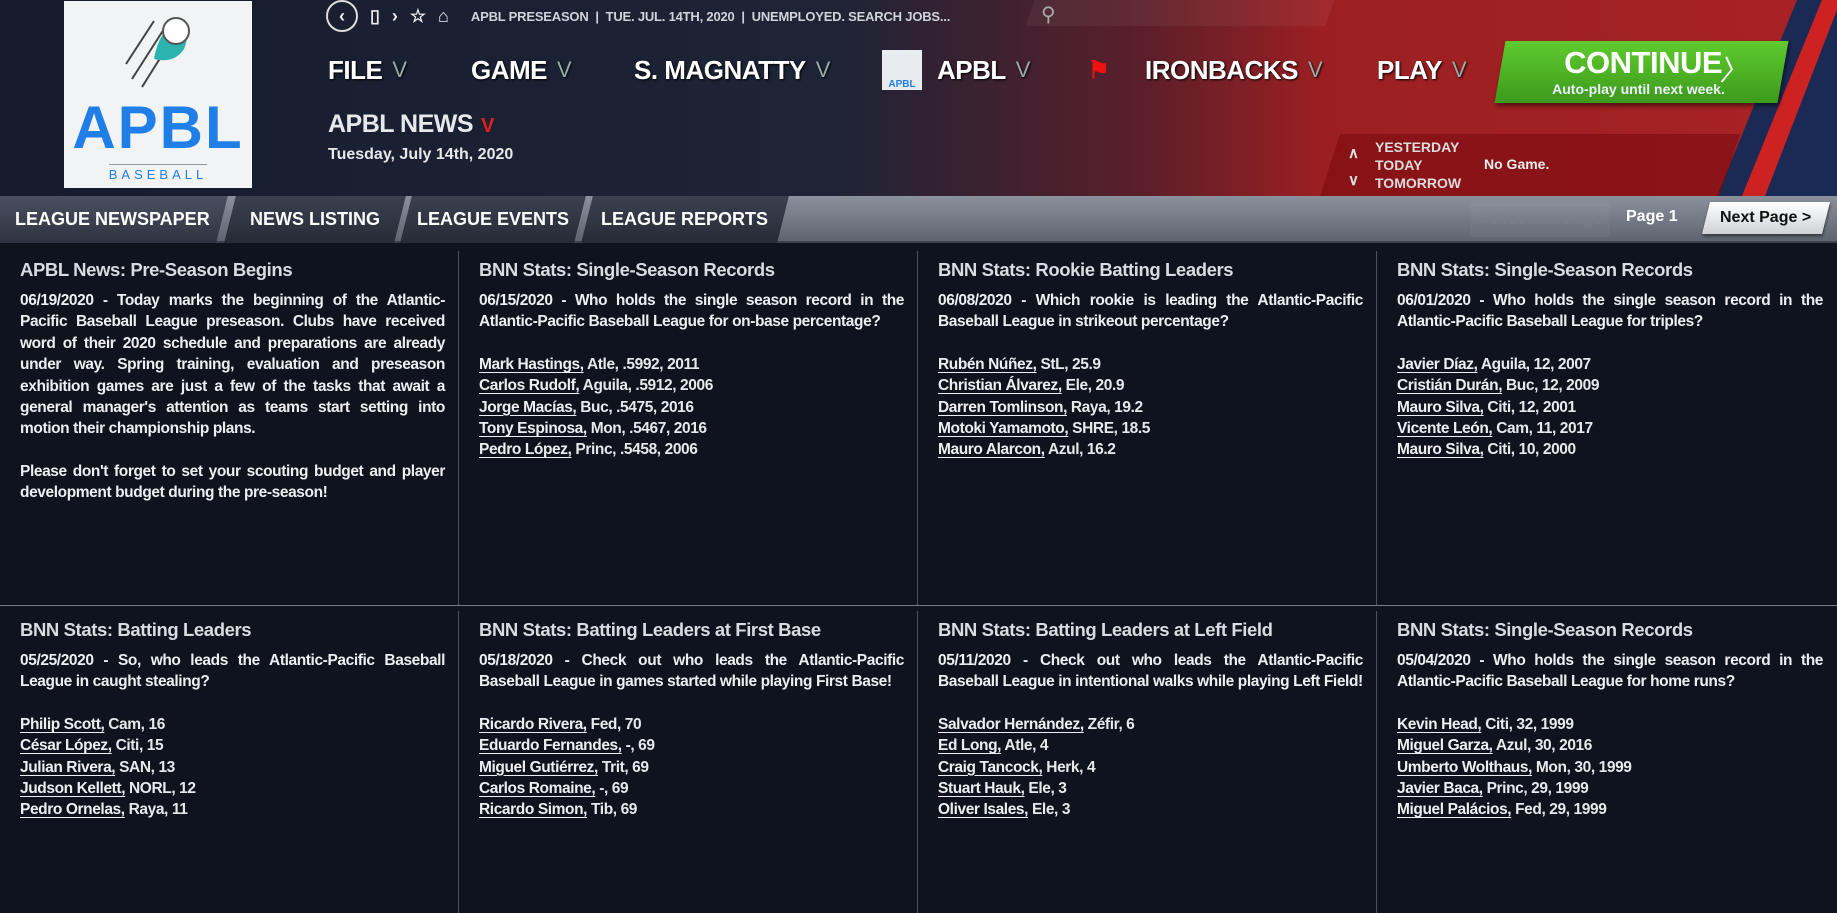 The height and width of the screenshot is (913, 1837). What do you see at coordinates (394, 15) in the screenshot?
I see `forward-icon: ›` at bounding box center [394, 15].